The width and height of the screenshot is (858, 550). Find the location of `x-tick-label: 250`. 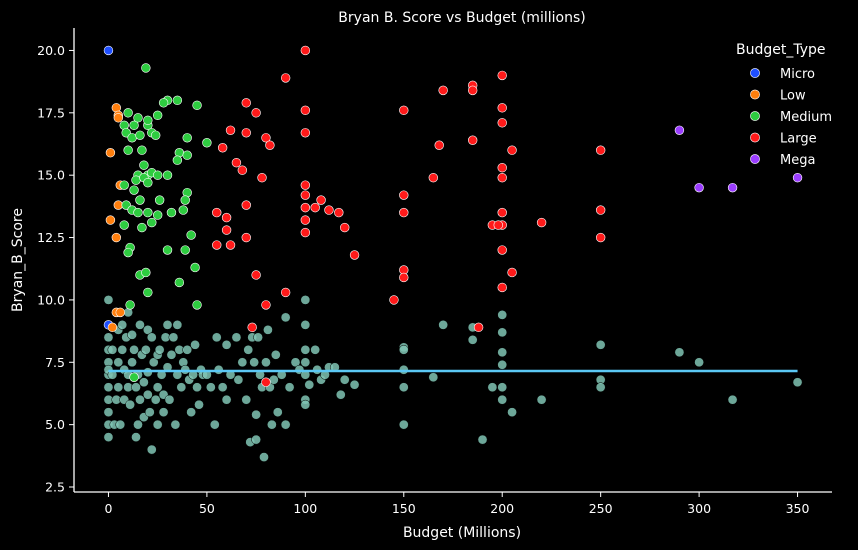

x-tick-label: 250 is located at coordinates (601, 508).